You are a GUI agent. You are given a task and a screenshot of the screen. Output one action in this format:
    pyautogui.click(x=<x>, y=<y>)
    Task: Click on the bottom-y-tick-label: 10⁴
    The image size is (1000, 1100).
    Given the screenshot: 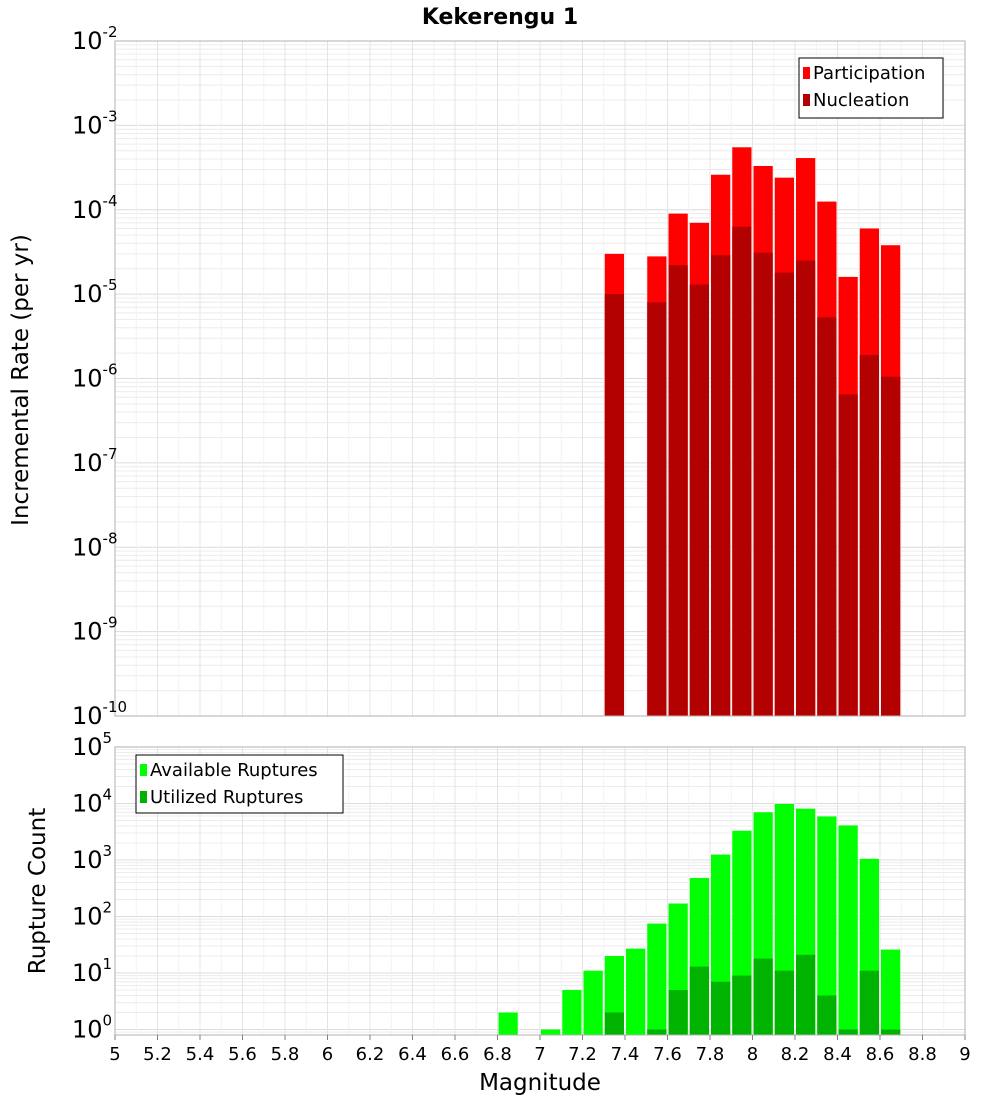 What is the action you would take?
    pyautogui.click(x=92, y=802)
    